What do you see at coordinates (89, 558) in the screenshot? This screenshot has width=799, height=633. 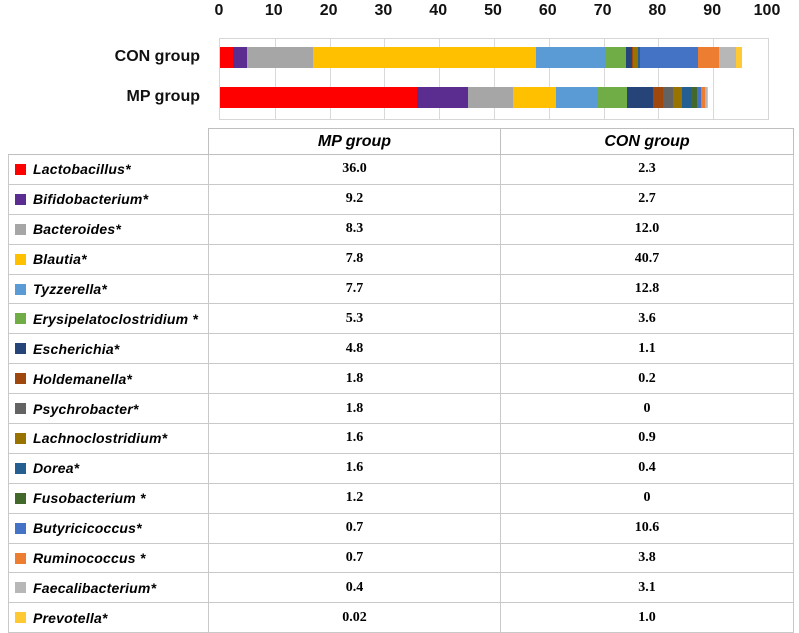 I see `genus-name: Ruminococcus *` at bounding box center [89, 558].